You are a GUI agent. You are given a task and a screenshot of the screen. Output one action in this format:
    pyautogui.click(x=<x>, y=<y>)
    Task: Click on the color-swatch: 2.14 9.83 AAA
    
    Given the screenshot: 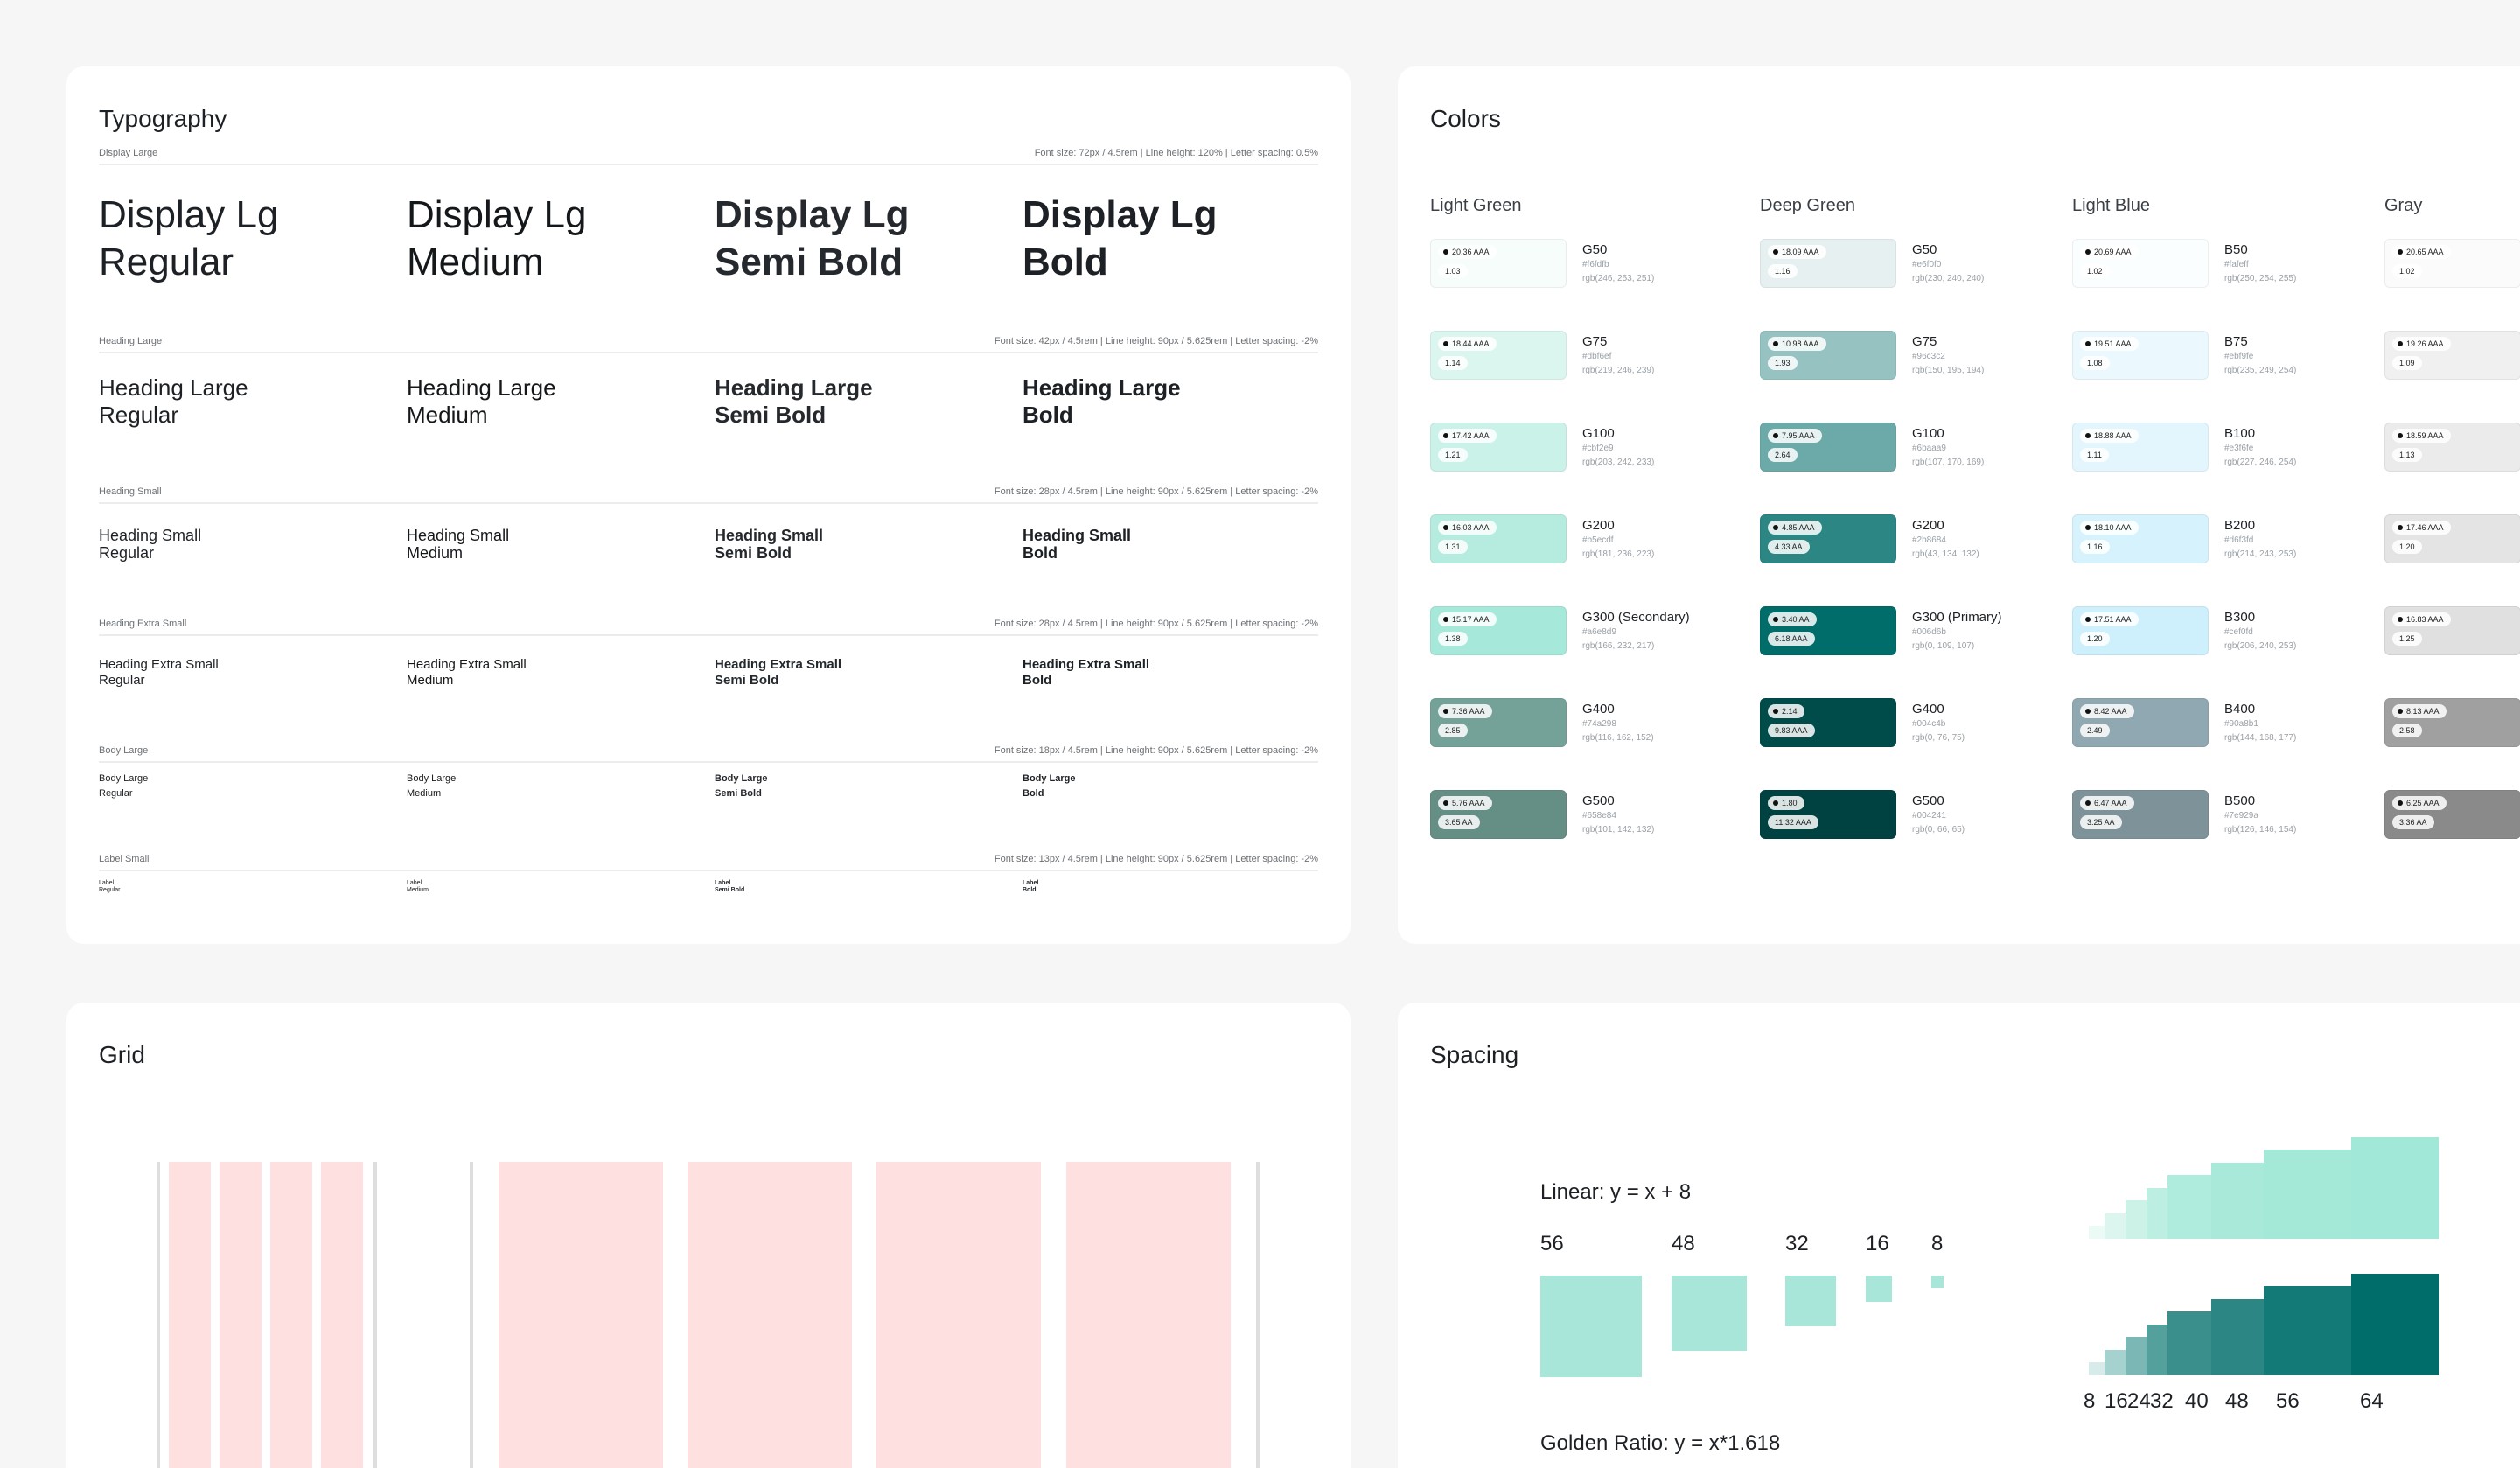 What is the action you would take?
    pyautogui.click(x=1828, y=722)
    